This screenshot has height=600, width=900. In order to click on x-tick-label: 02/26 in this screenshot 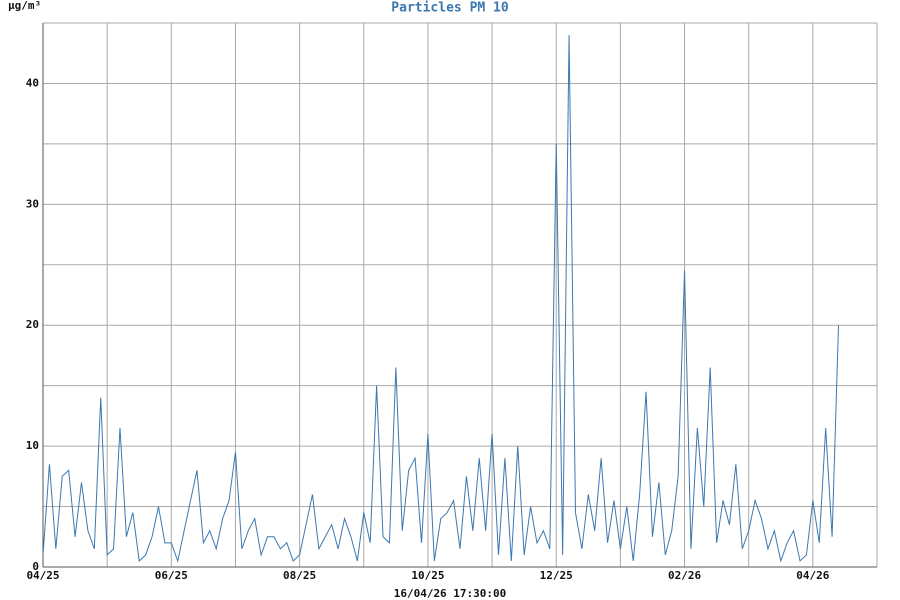, I will do `click(684, 575)`.